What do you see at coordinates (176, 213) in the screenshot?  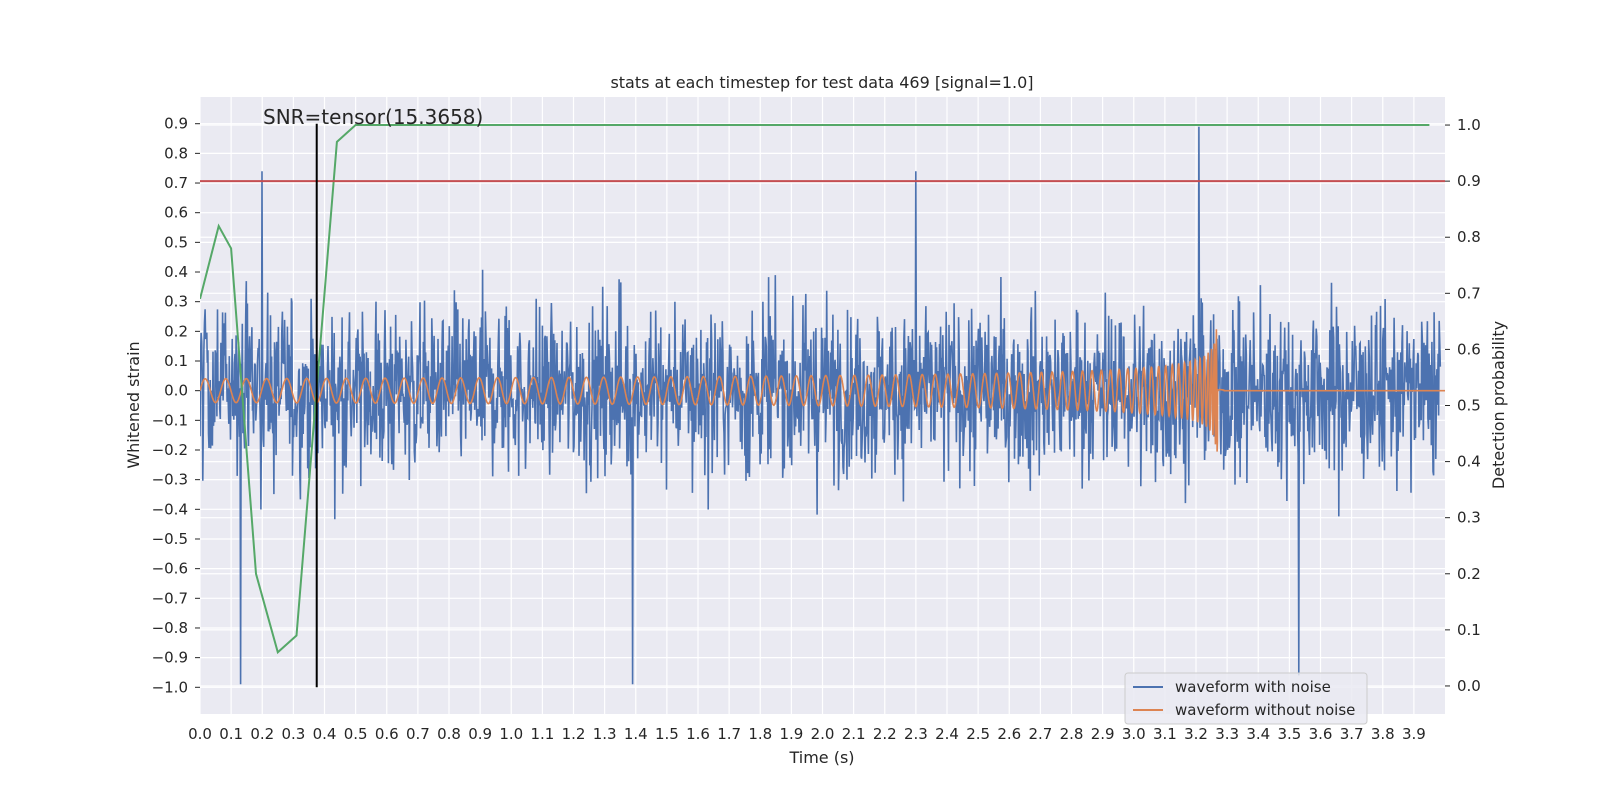 I see `y-left-tick-label: 0.6` at bounding box center [176, 213].